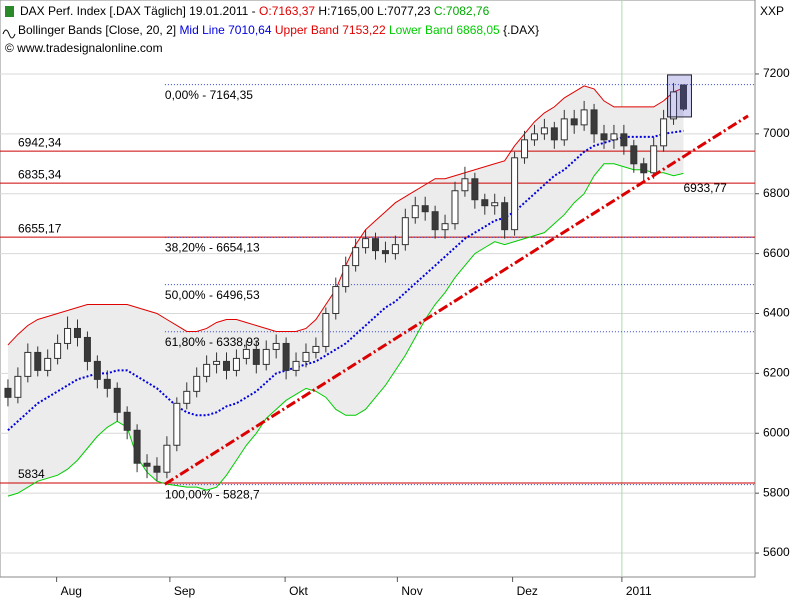 The width and height of the screenshot is (800, 600). I want to click on selection-box, so click(679, 96).